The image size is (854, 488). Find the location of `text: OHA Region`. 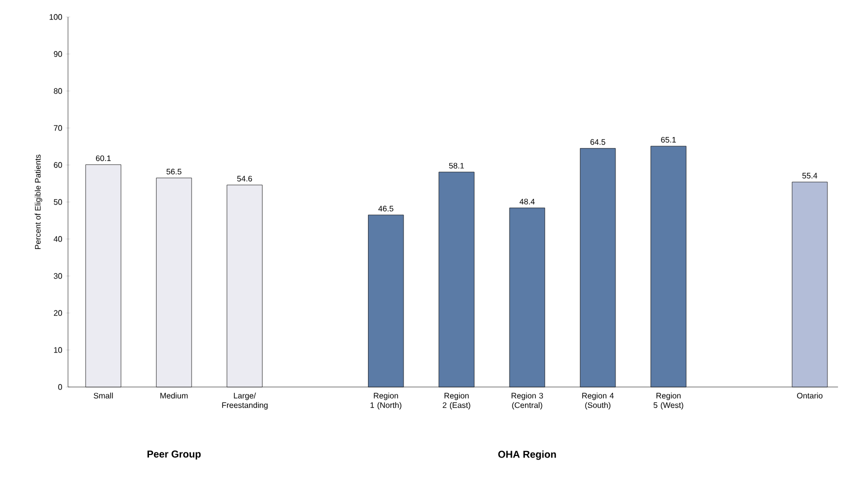

text: OHA Region is located at coordinates (527, 455).